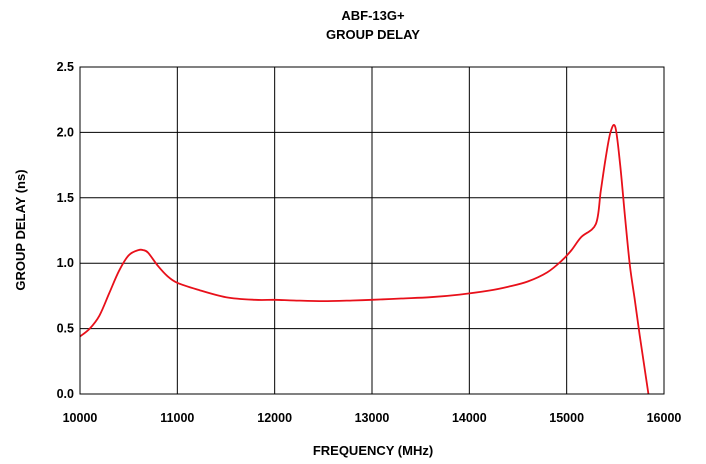 This screenshot has width=706, height=464. Describe the element at coordinates (373, 34) in the screenshot. I see `chart-subtitle: GROUP DELAY` at that location.